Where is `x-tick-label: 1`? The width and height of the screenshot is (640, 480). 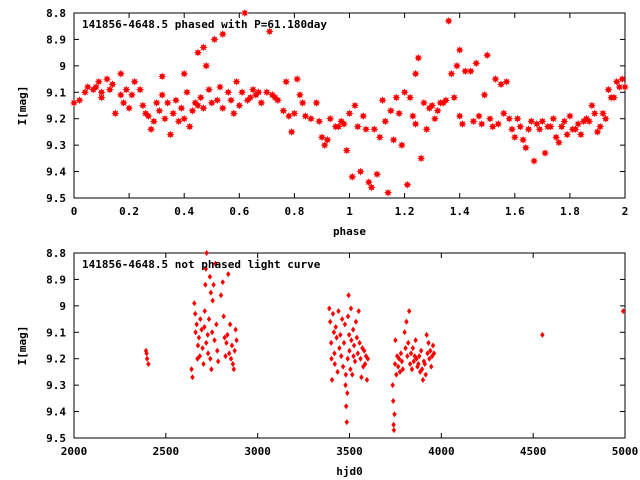
x-tick-label: 1 is located at coordinates (349, 211).